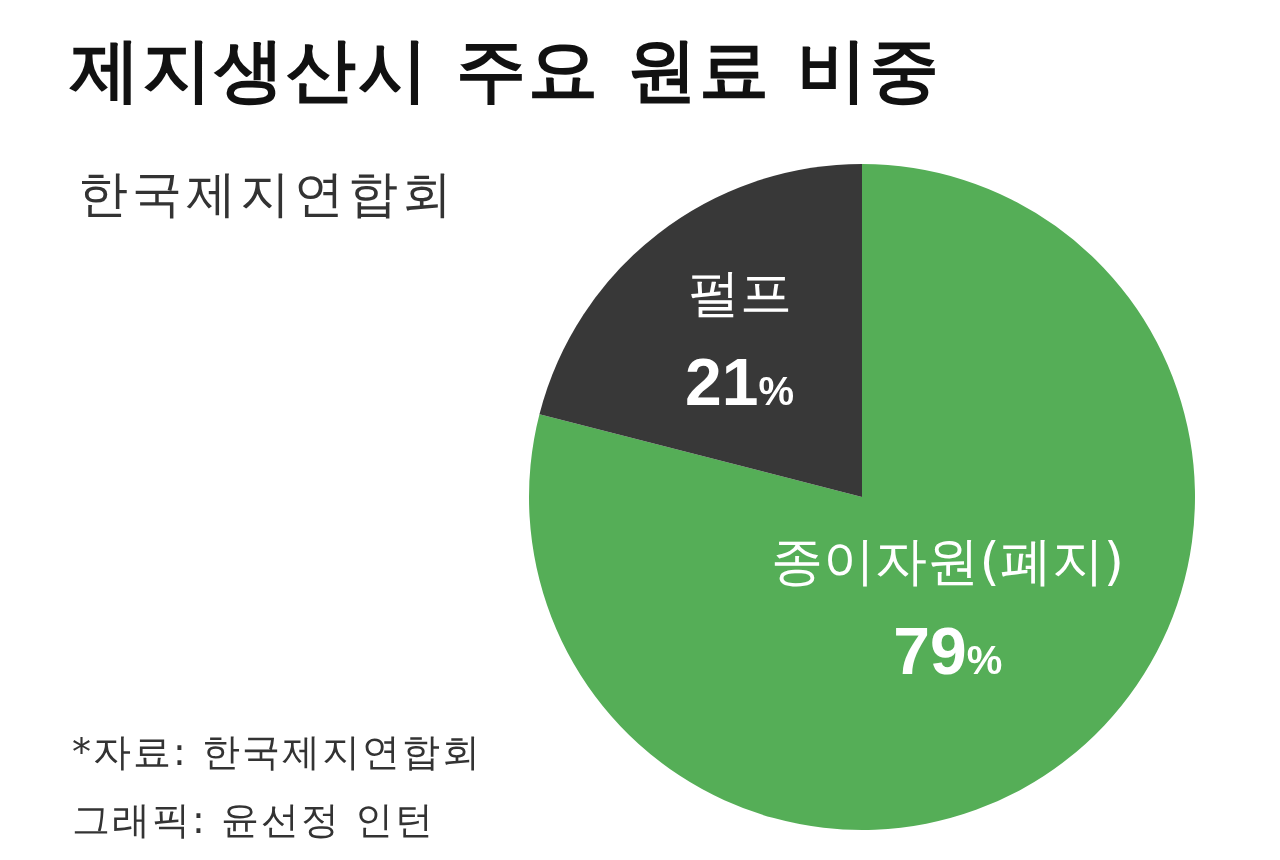  I want to click on text: 그래픽: 윤선정 인턴, so click(253, 821).